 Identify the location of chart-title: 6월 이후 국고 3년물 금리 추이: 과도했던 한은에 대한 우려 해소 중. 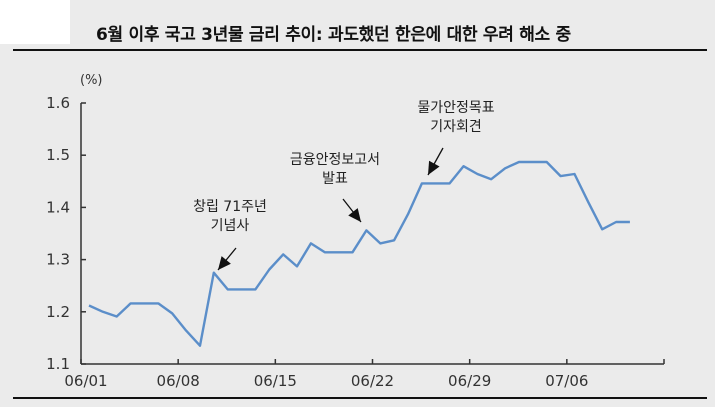
(333, 35).